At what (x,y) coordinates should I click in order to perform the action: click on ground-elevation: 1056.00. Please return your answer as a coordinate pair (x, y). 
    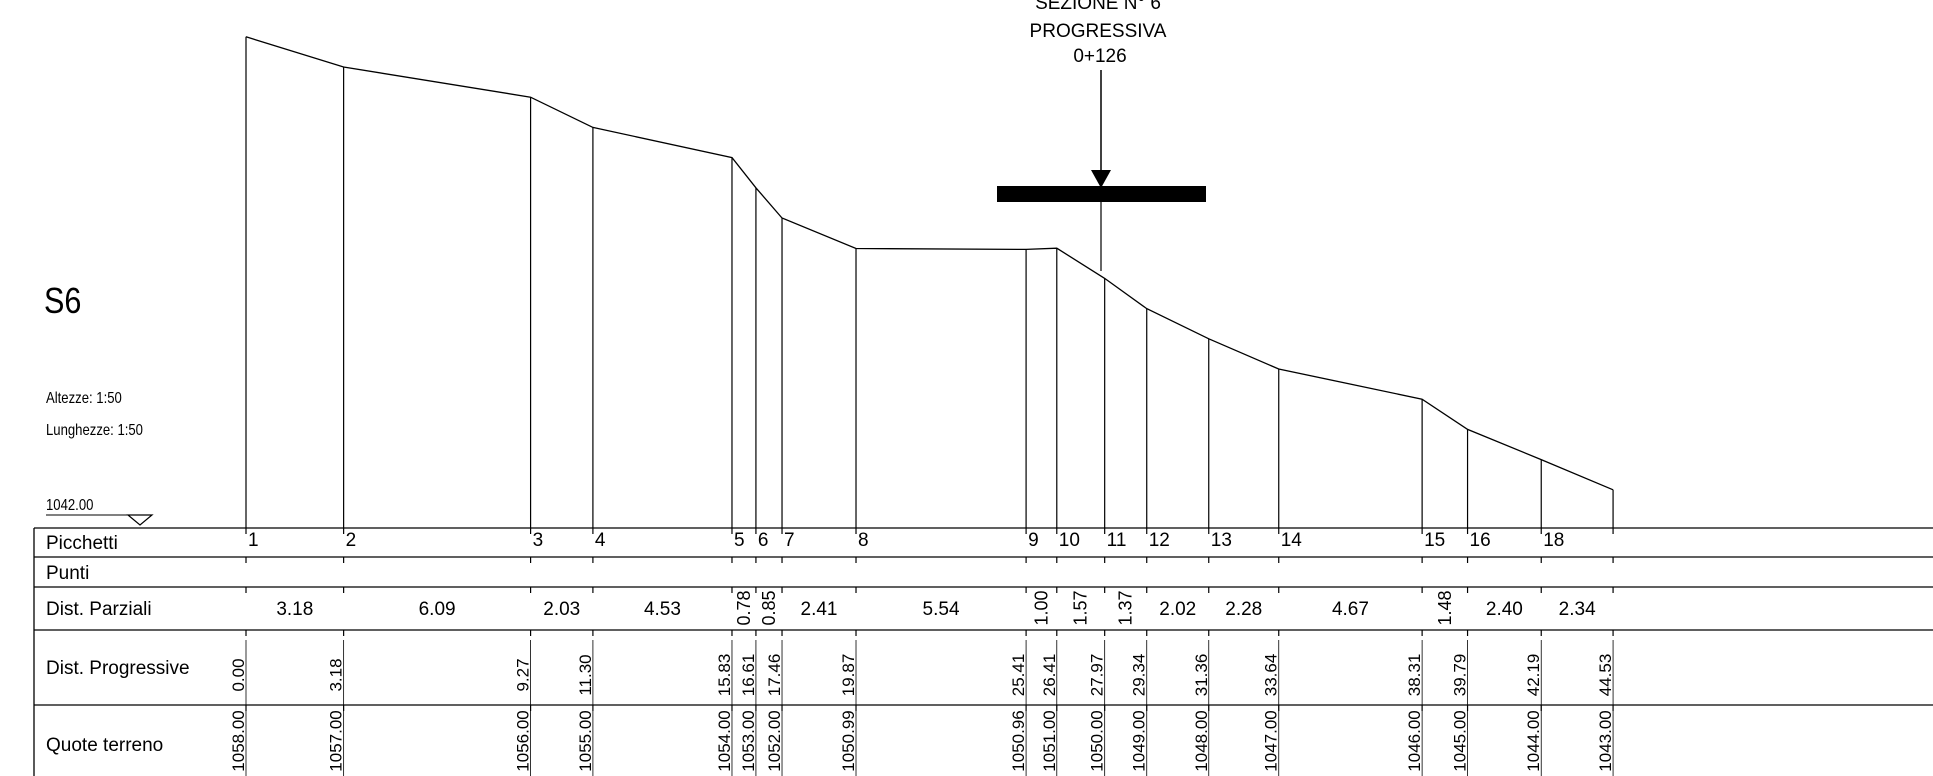
    Looking at the image, I should click on (523, 740).